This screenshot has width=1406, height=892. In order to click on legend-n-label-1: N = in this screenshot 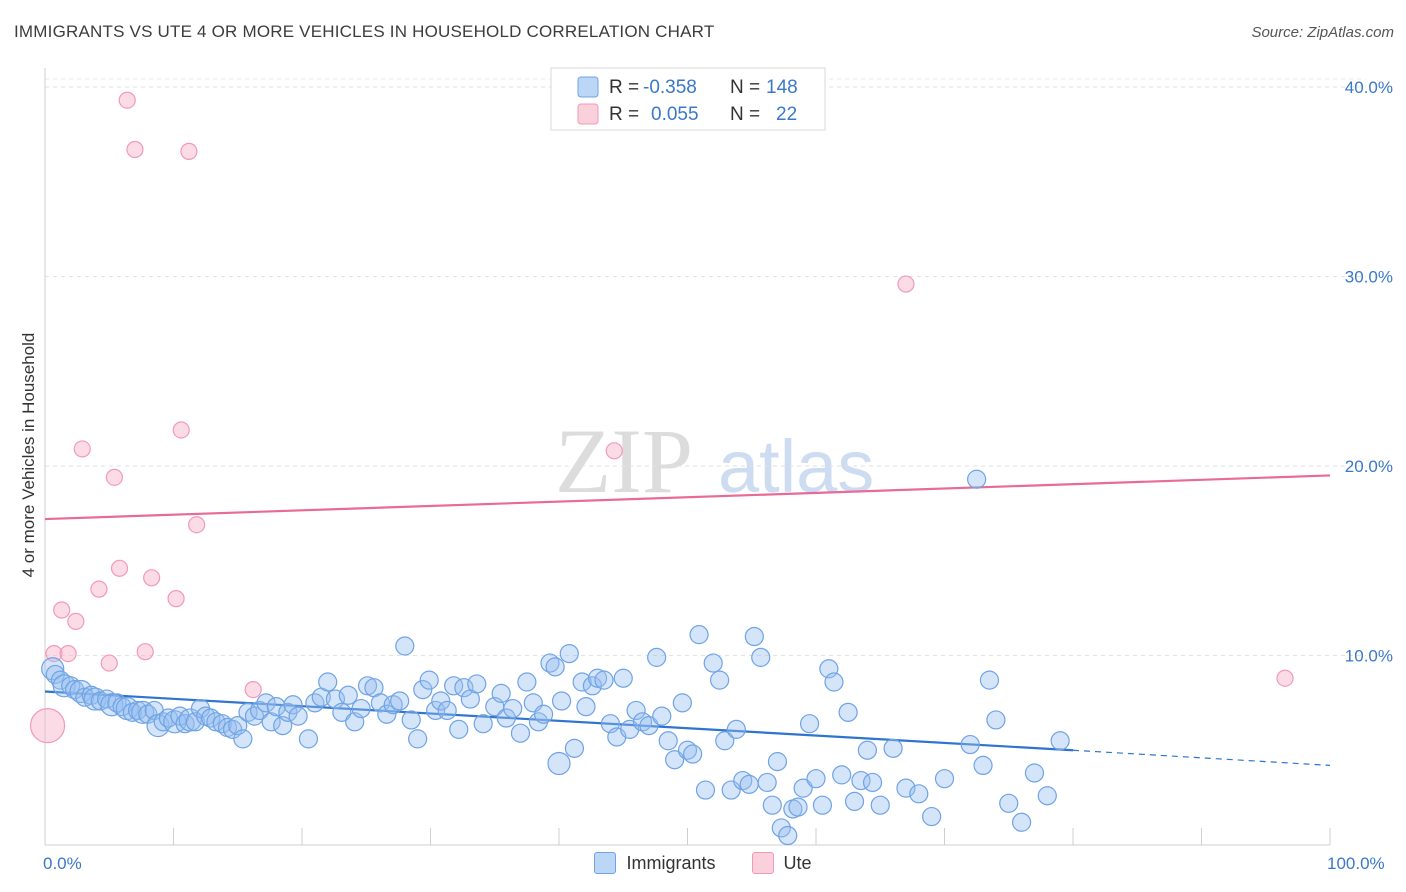, I will do `click(745, 87)`.